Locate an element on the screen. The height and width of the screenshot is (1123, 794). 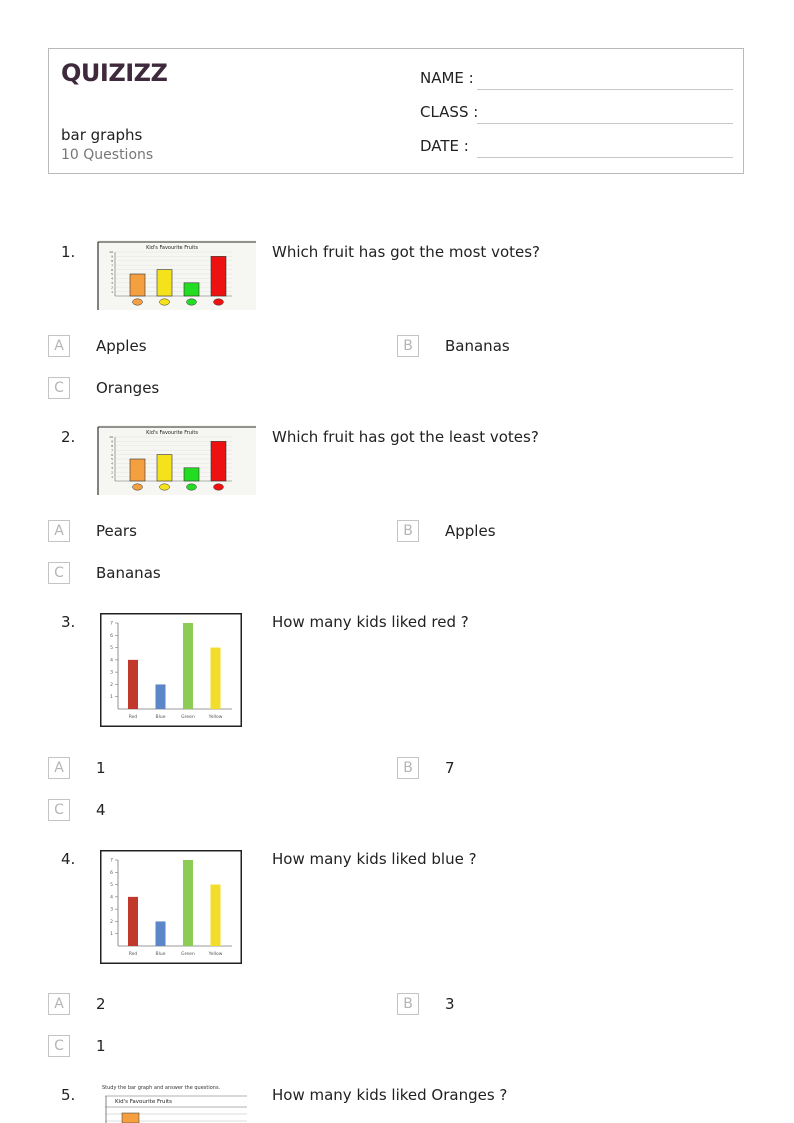
option-text: 3 is located at coordinates (450, 1004).